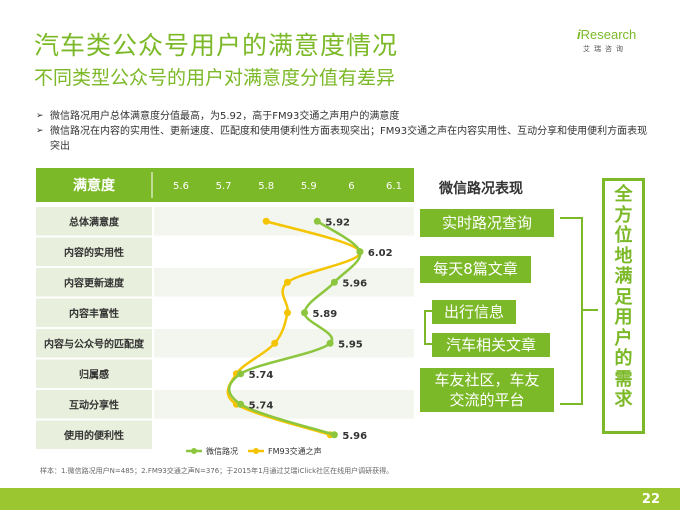 Image resolution: width=680 pixels, height=510 pixels. I want to click on footer-bar: 22, so click(340, 499).